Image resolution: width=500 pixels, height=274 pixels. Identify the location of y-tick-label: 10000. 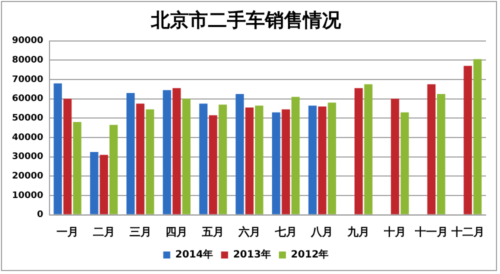
(28, 195).